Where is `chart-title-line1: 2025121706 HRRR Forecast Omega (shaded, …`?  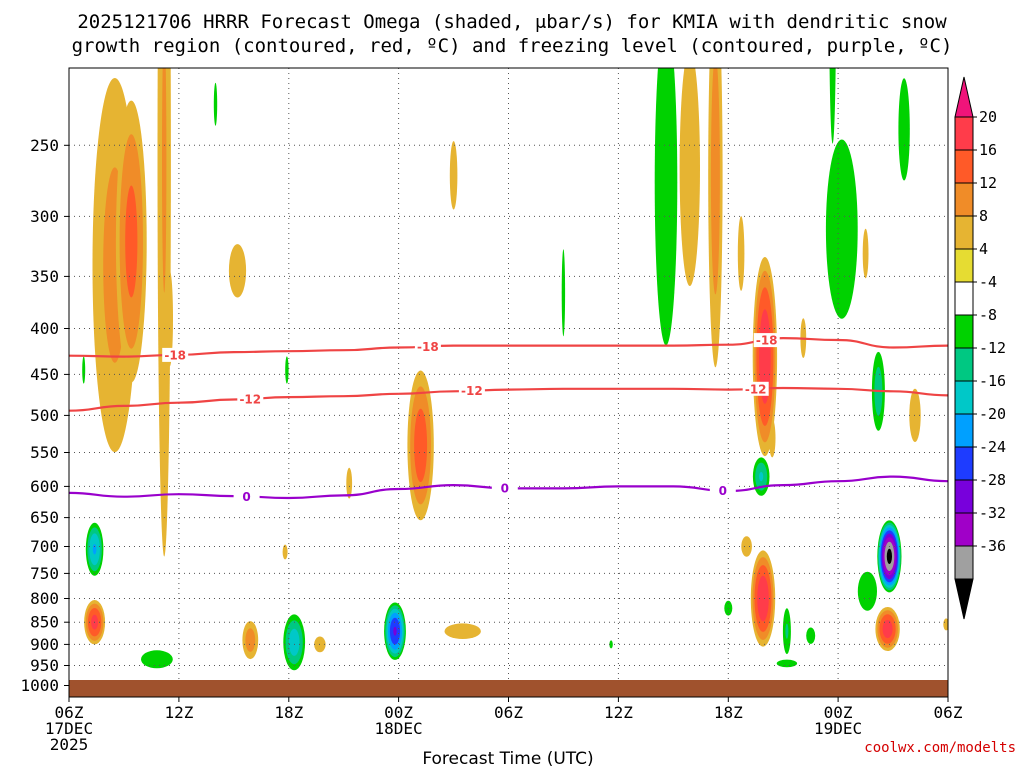
chart-title-line1: 2025121706 HRRR Forecast Omega (shaded, … is located at coordinates (512, 22).